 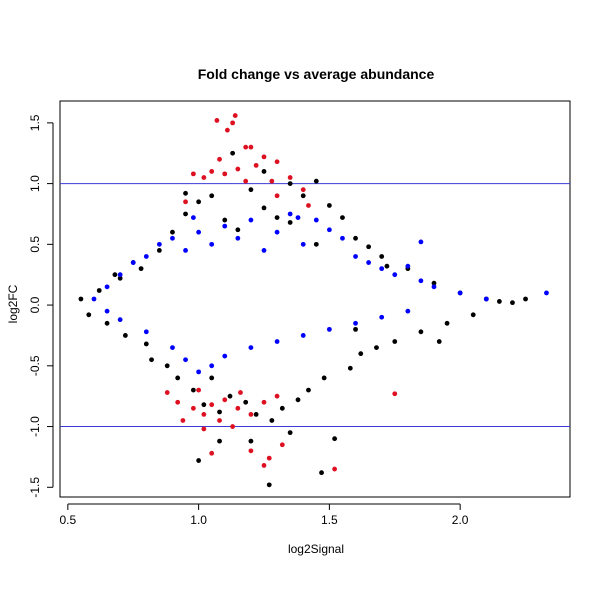 What do you see at coordinates (35, 304) in the screenshot?
I see `y-tick-label-3: 0.0` at bounding box center [35, 304].